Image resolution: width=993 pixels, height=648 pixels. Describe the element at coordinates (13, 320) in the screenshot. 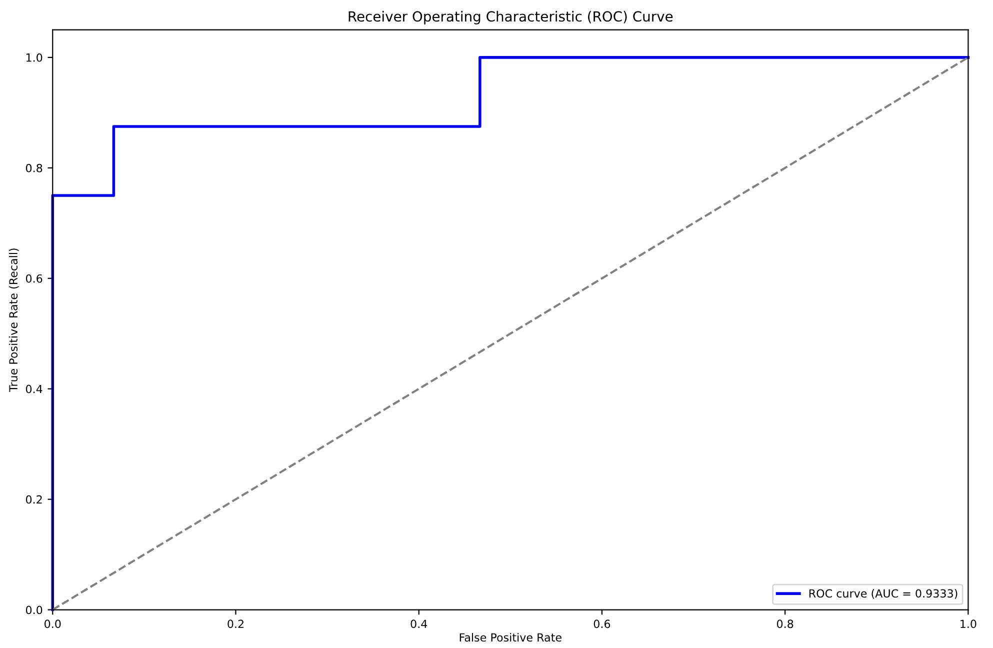

I see `y-axis-title: True Positive Rate (Recall)` at that location.